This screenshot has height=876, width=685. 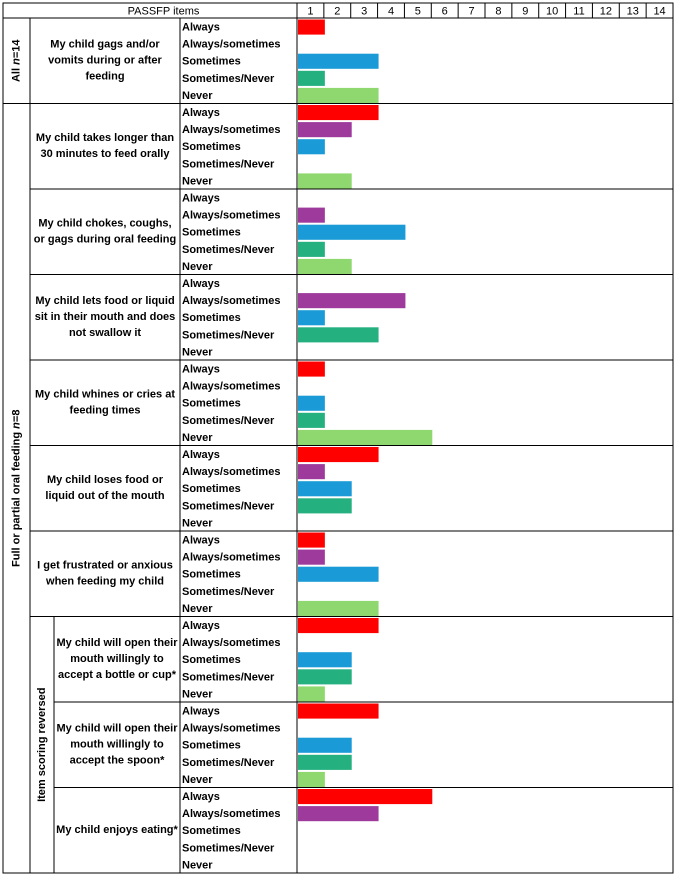 What do you see at coordinates (16, 60) in the screenshot?
I see `group-label: All n=14` at bounding box center [16, 60].